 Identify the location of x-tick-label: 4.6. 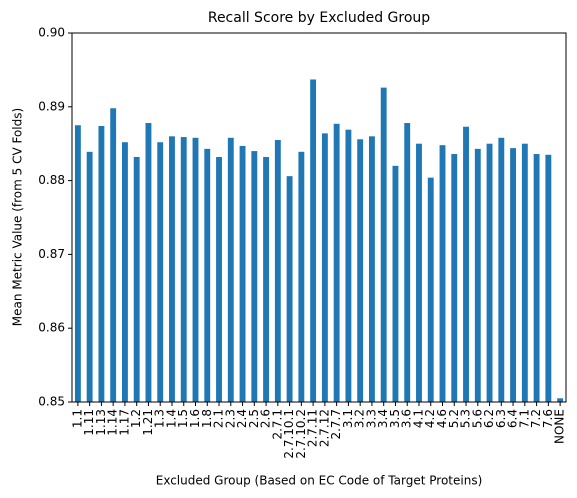
(442, 418).